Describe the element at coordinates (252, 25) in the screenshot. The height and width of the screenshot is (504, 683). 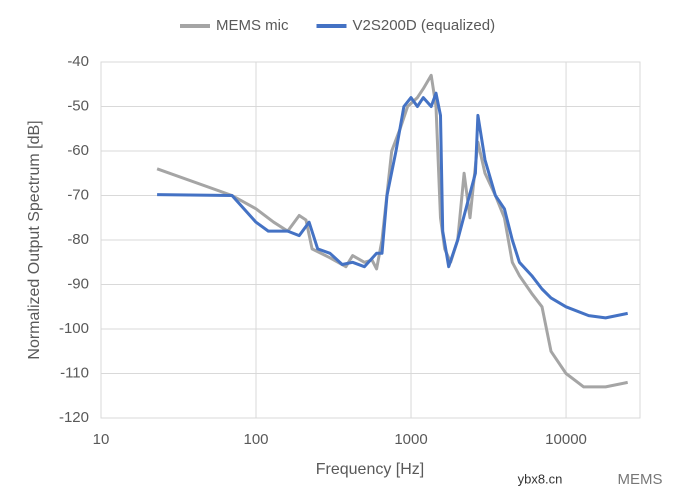
I see `legend-label: MEMS mic` at that location.